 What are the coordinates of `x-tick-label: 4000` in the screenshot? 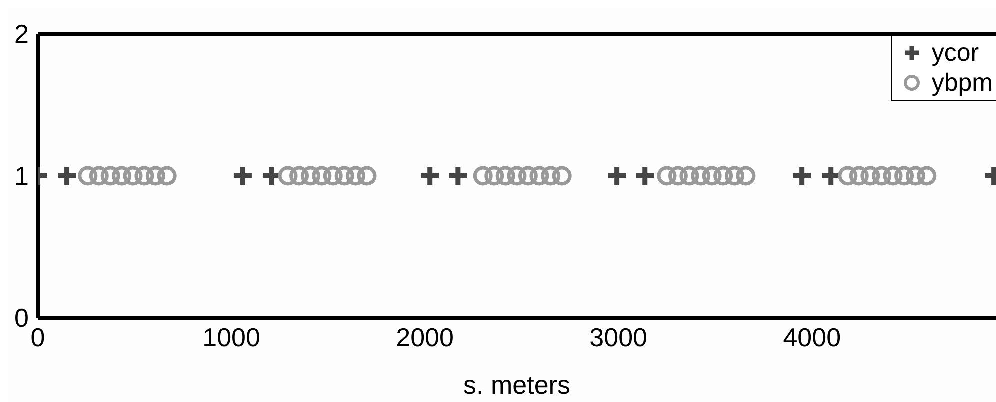 It's located at (812, 337).